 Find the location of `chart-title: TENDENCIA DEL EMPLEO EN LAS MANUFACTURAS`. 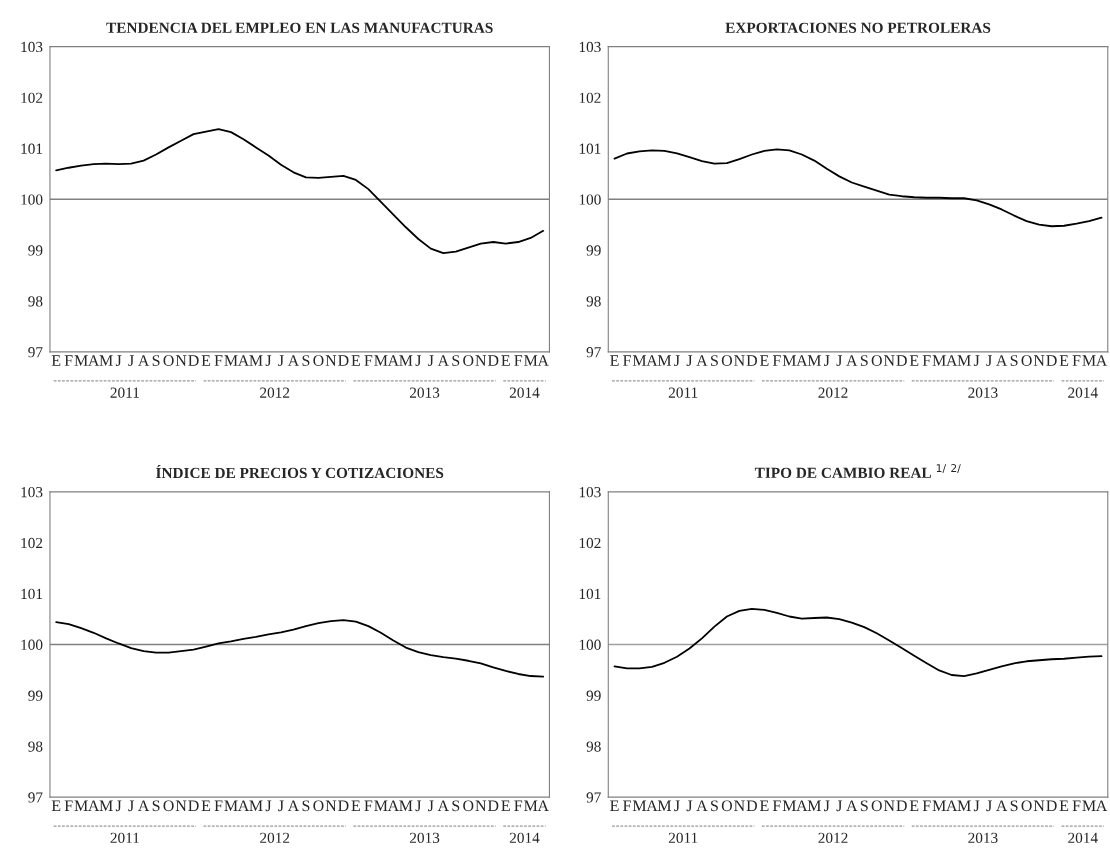

chart-title: TENDENCIA DEL EMPLEO EN LAS MANUFACTURAS is located at coordinates (299, 27).